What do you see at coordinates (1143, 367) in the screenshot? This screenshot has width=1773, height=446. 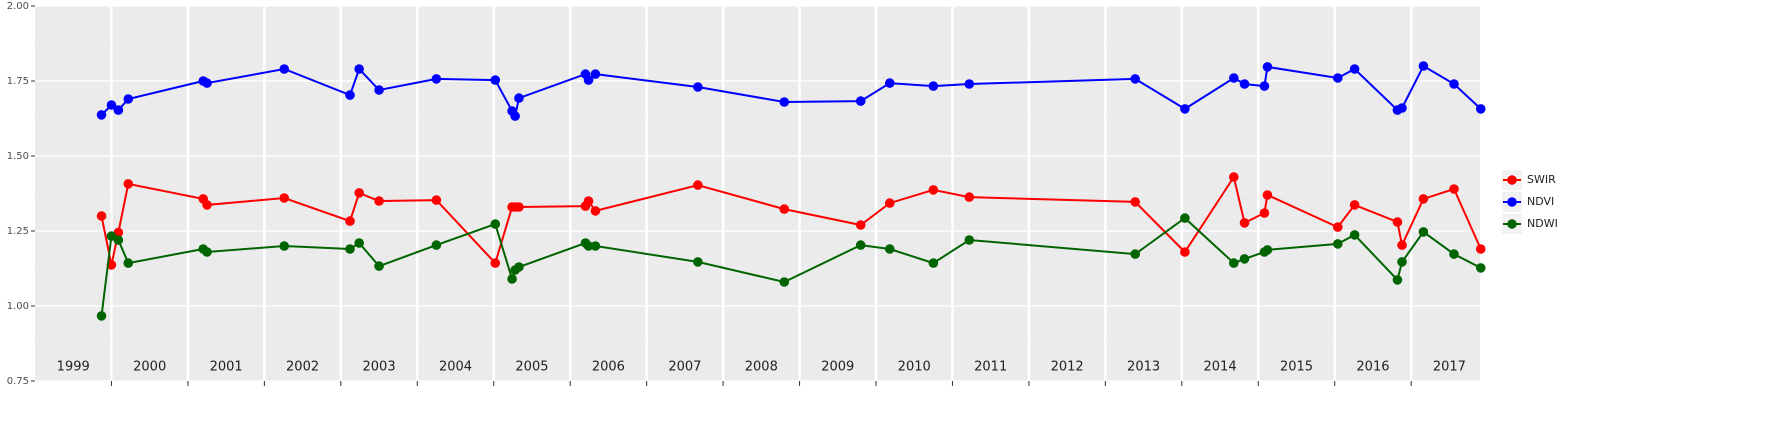 I see `year-label: 2013` at bounding box center [1143, 367].